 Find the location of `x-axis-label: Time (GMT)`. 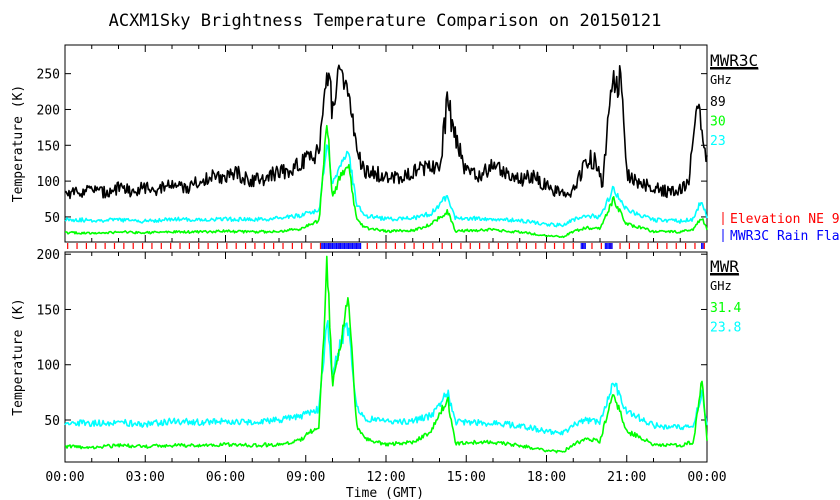

x-axis-label: Time (GMT) is located at coordinates (385, 493).